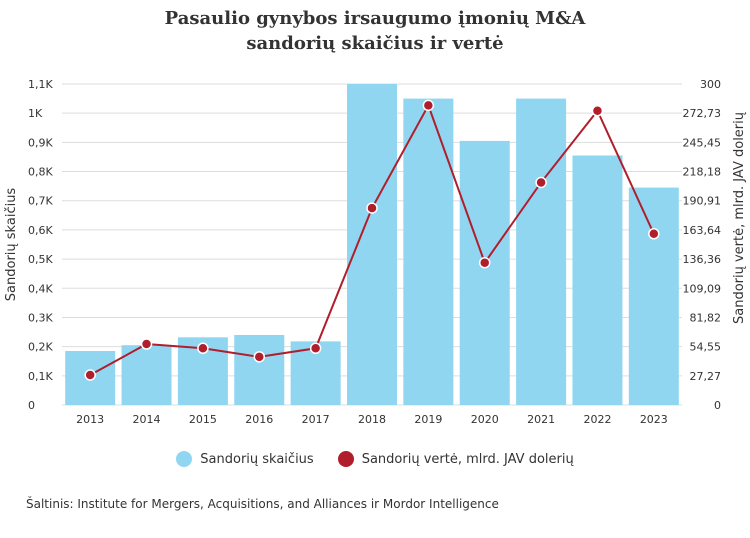  I want to click on value-point-2021, so click(541, 182).